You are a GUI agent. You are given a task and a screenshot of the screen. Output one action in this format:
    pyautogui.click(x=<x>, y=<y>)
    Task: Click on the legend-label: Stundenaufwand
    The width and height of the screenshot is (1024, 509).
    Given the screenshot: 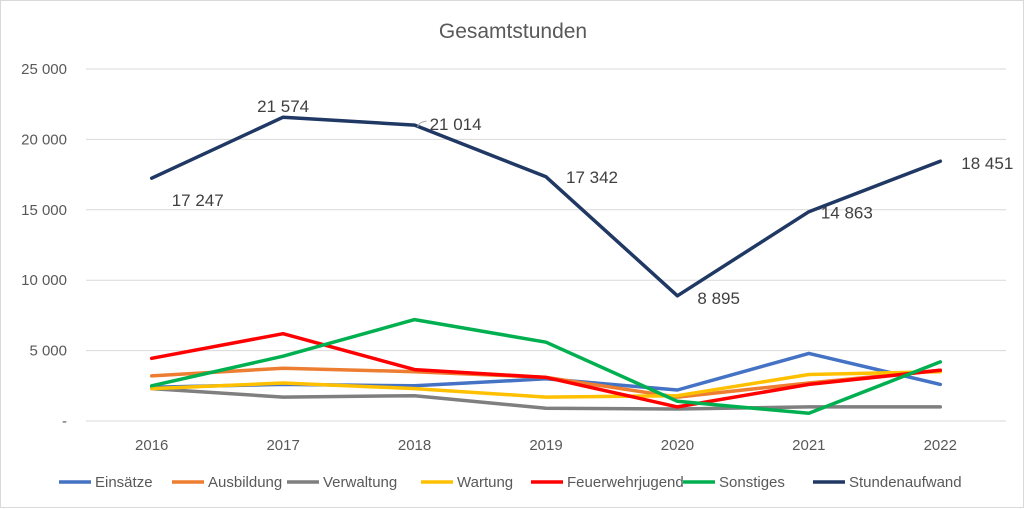 What is the action you would take?
    pyautogui.click(x=905, y=482)
    